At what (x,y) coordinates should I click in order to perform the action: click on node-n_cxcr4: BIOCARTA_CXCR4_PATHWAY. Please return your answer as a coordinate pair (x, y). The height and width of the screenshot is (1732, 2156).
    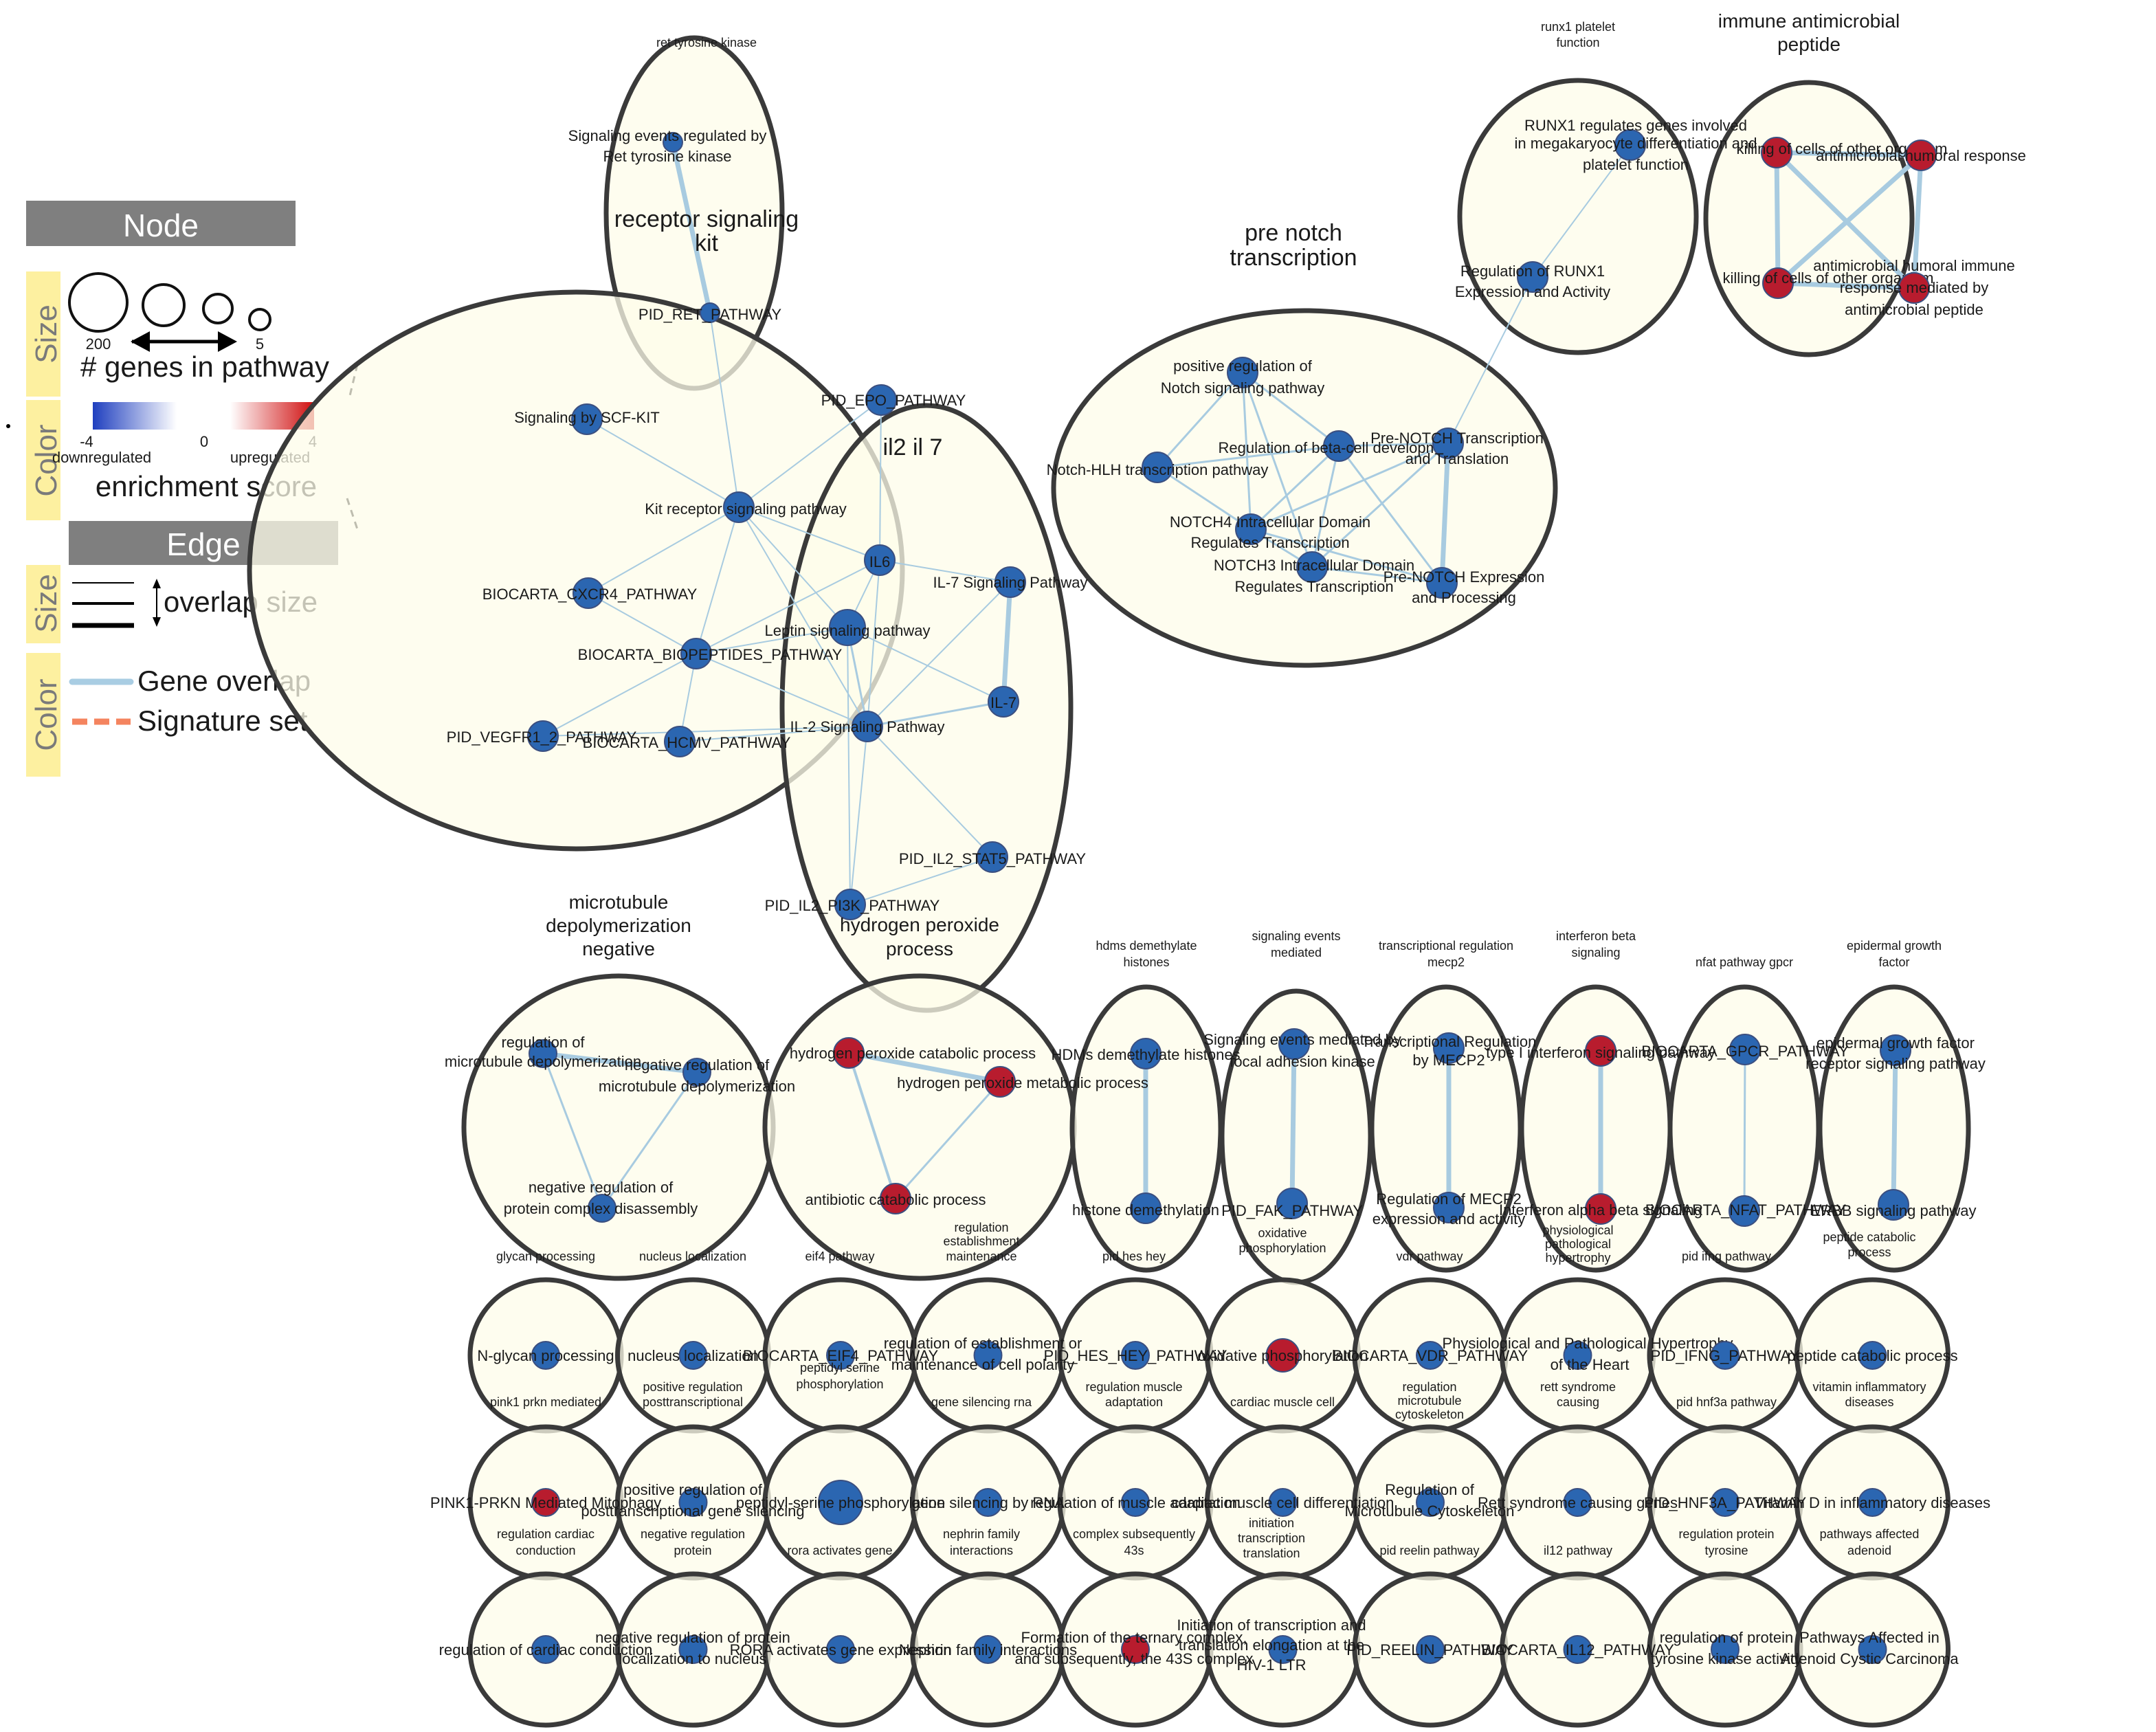
    Looking at the image, I should click on (590, 593).